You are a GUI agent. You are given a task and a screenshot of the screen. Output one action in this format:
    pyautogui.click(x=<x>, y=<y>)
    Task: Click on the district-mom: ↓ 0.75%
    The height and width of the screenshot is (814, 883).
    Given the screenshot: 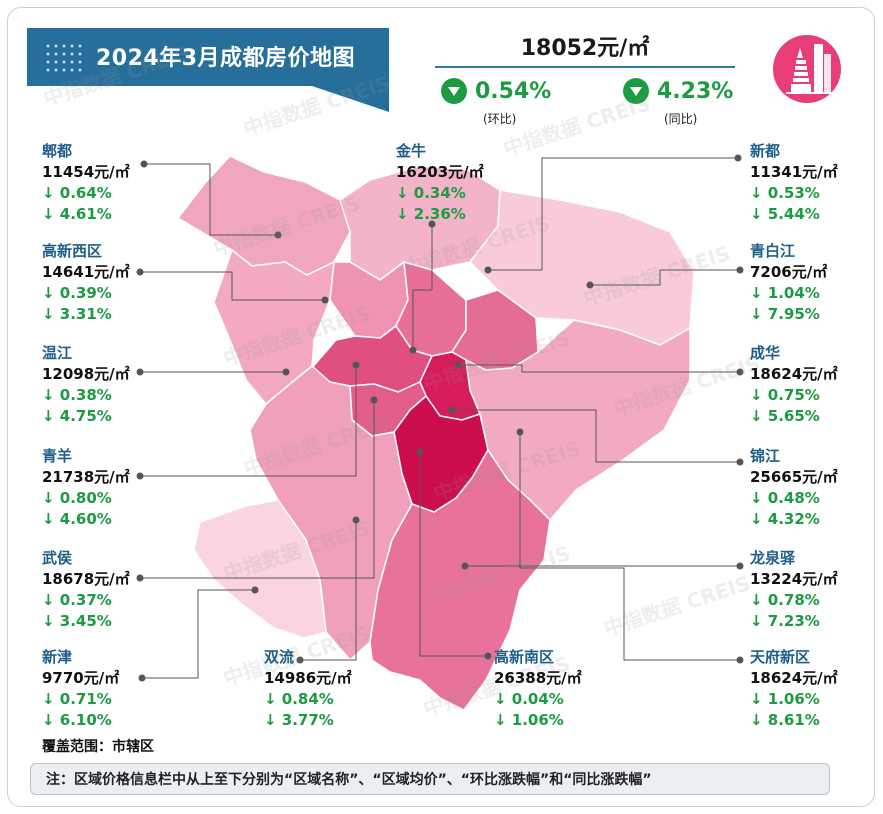 What is the action you would take?
    pyautogui.click(x=785, y=395)
    